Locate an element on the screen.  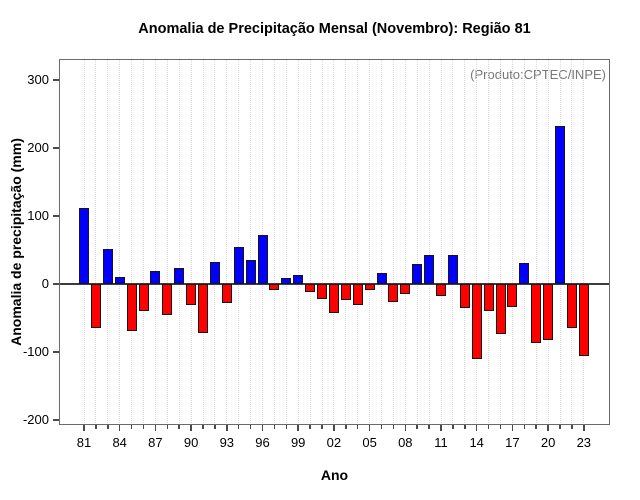
y-axis-title-text: Anomalia de precipitação (mm) is located at coordinates (16, 242).